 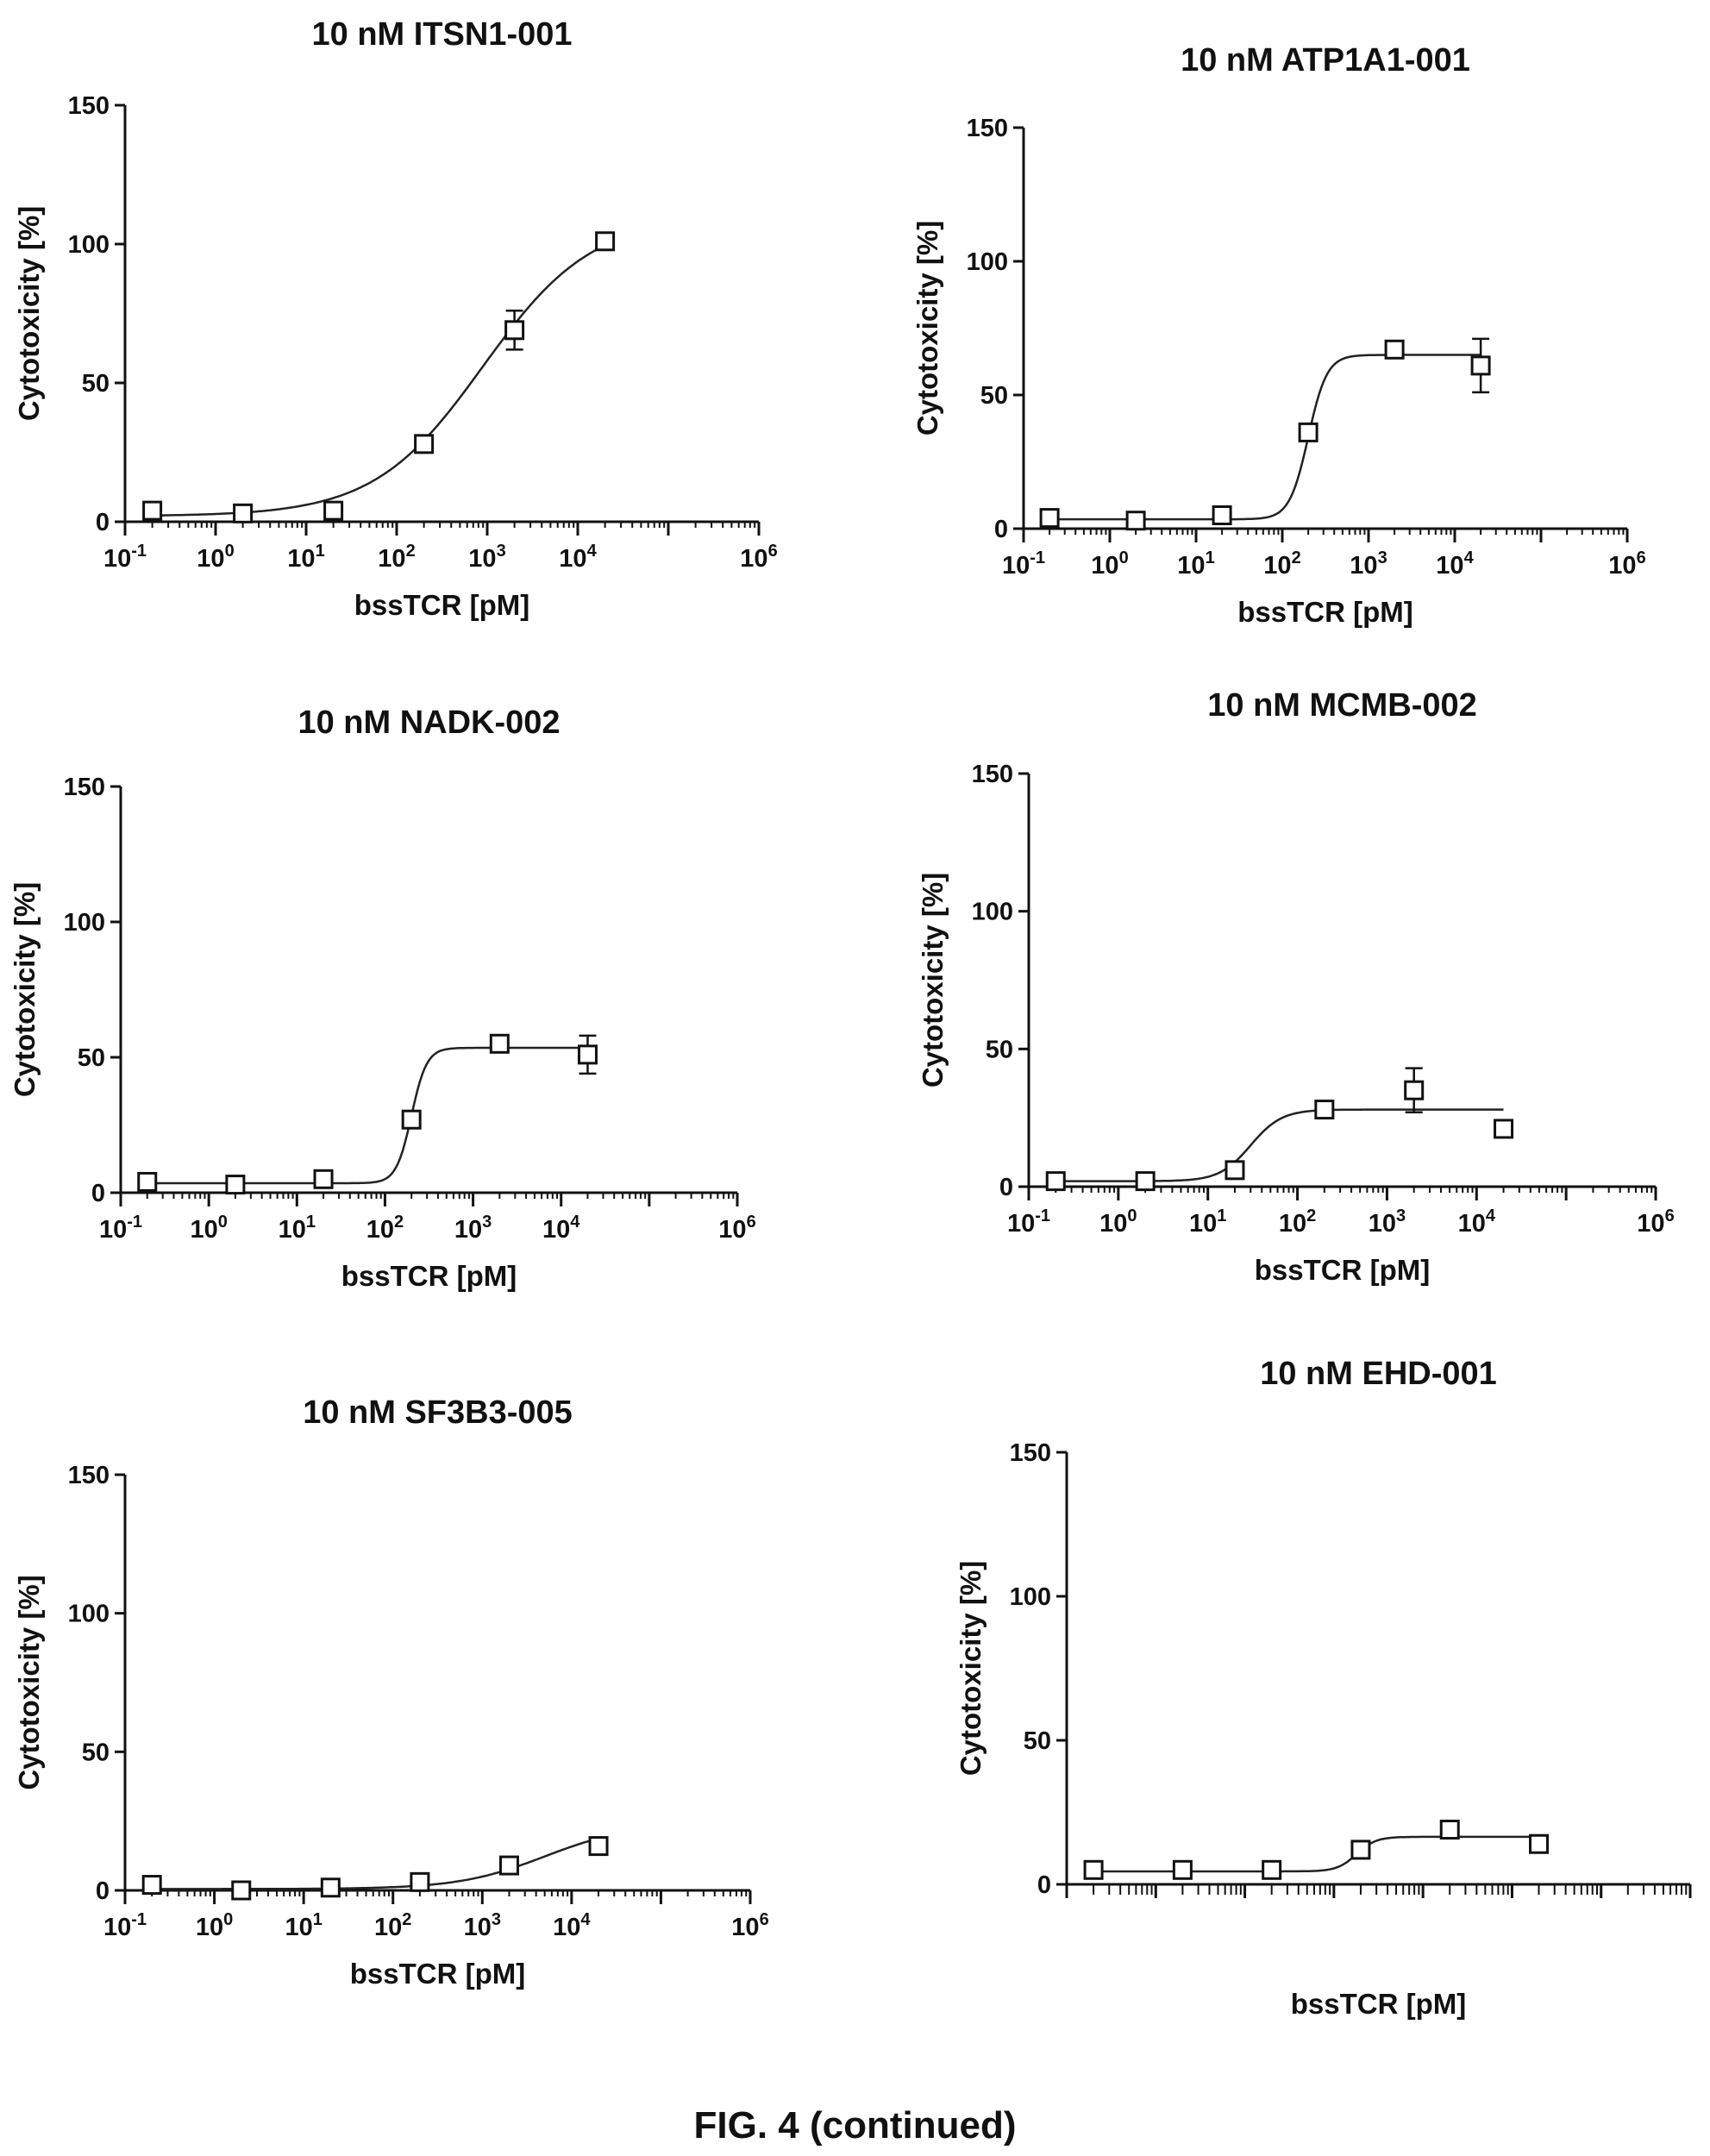 I want to click on figure-caption: FIG. 4 (continued), so click(x=855, y=2125).